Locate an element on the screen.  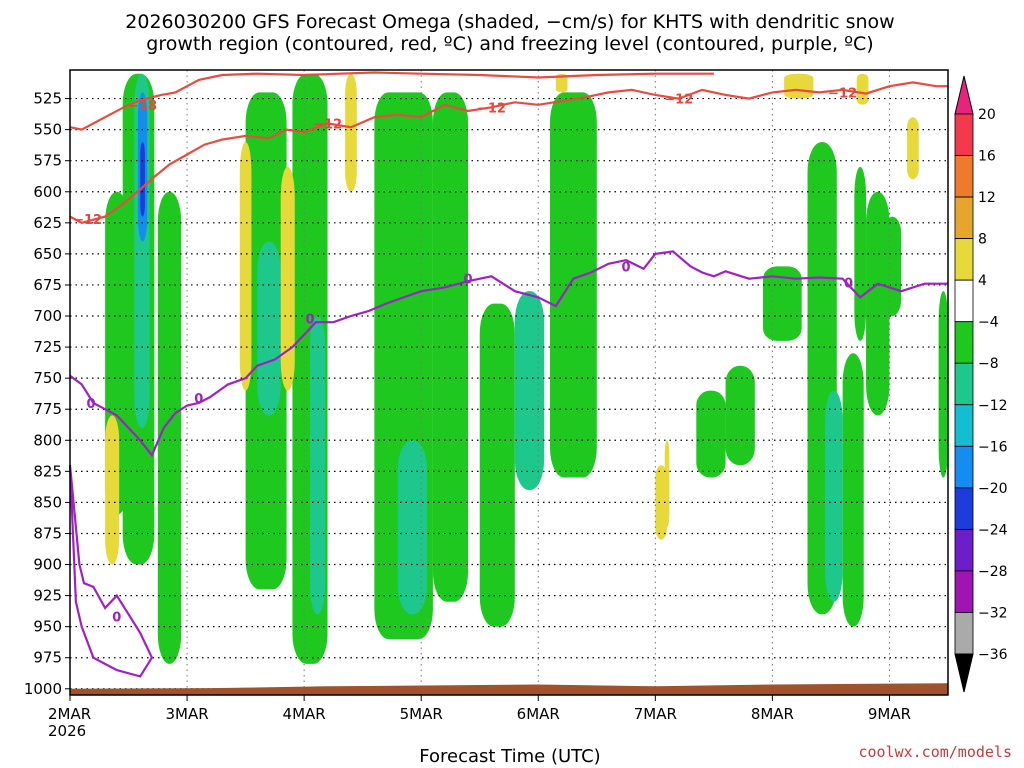
x-tick-label-9MAR: 9MAR is located at coordinates (889, 714).